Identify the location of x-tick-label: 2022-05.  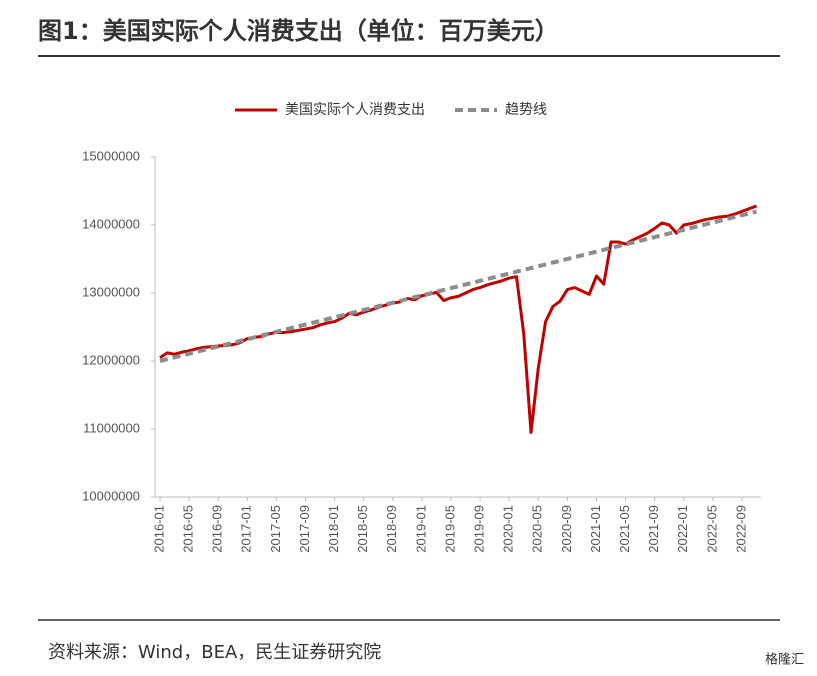
(711, 529).